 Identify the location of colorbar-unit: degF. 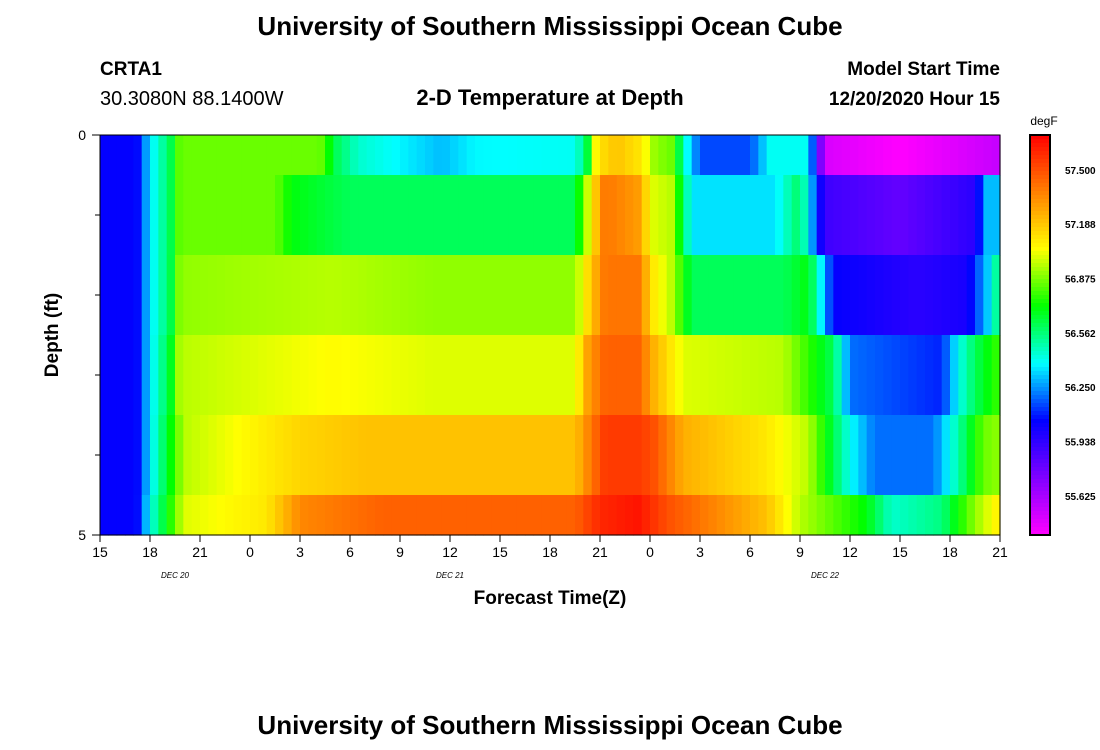
(1043, 121).